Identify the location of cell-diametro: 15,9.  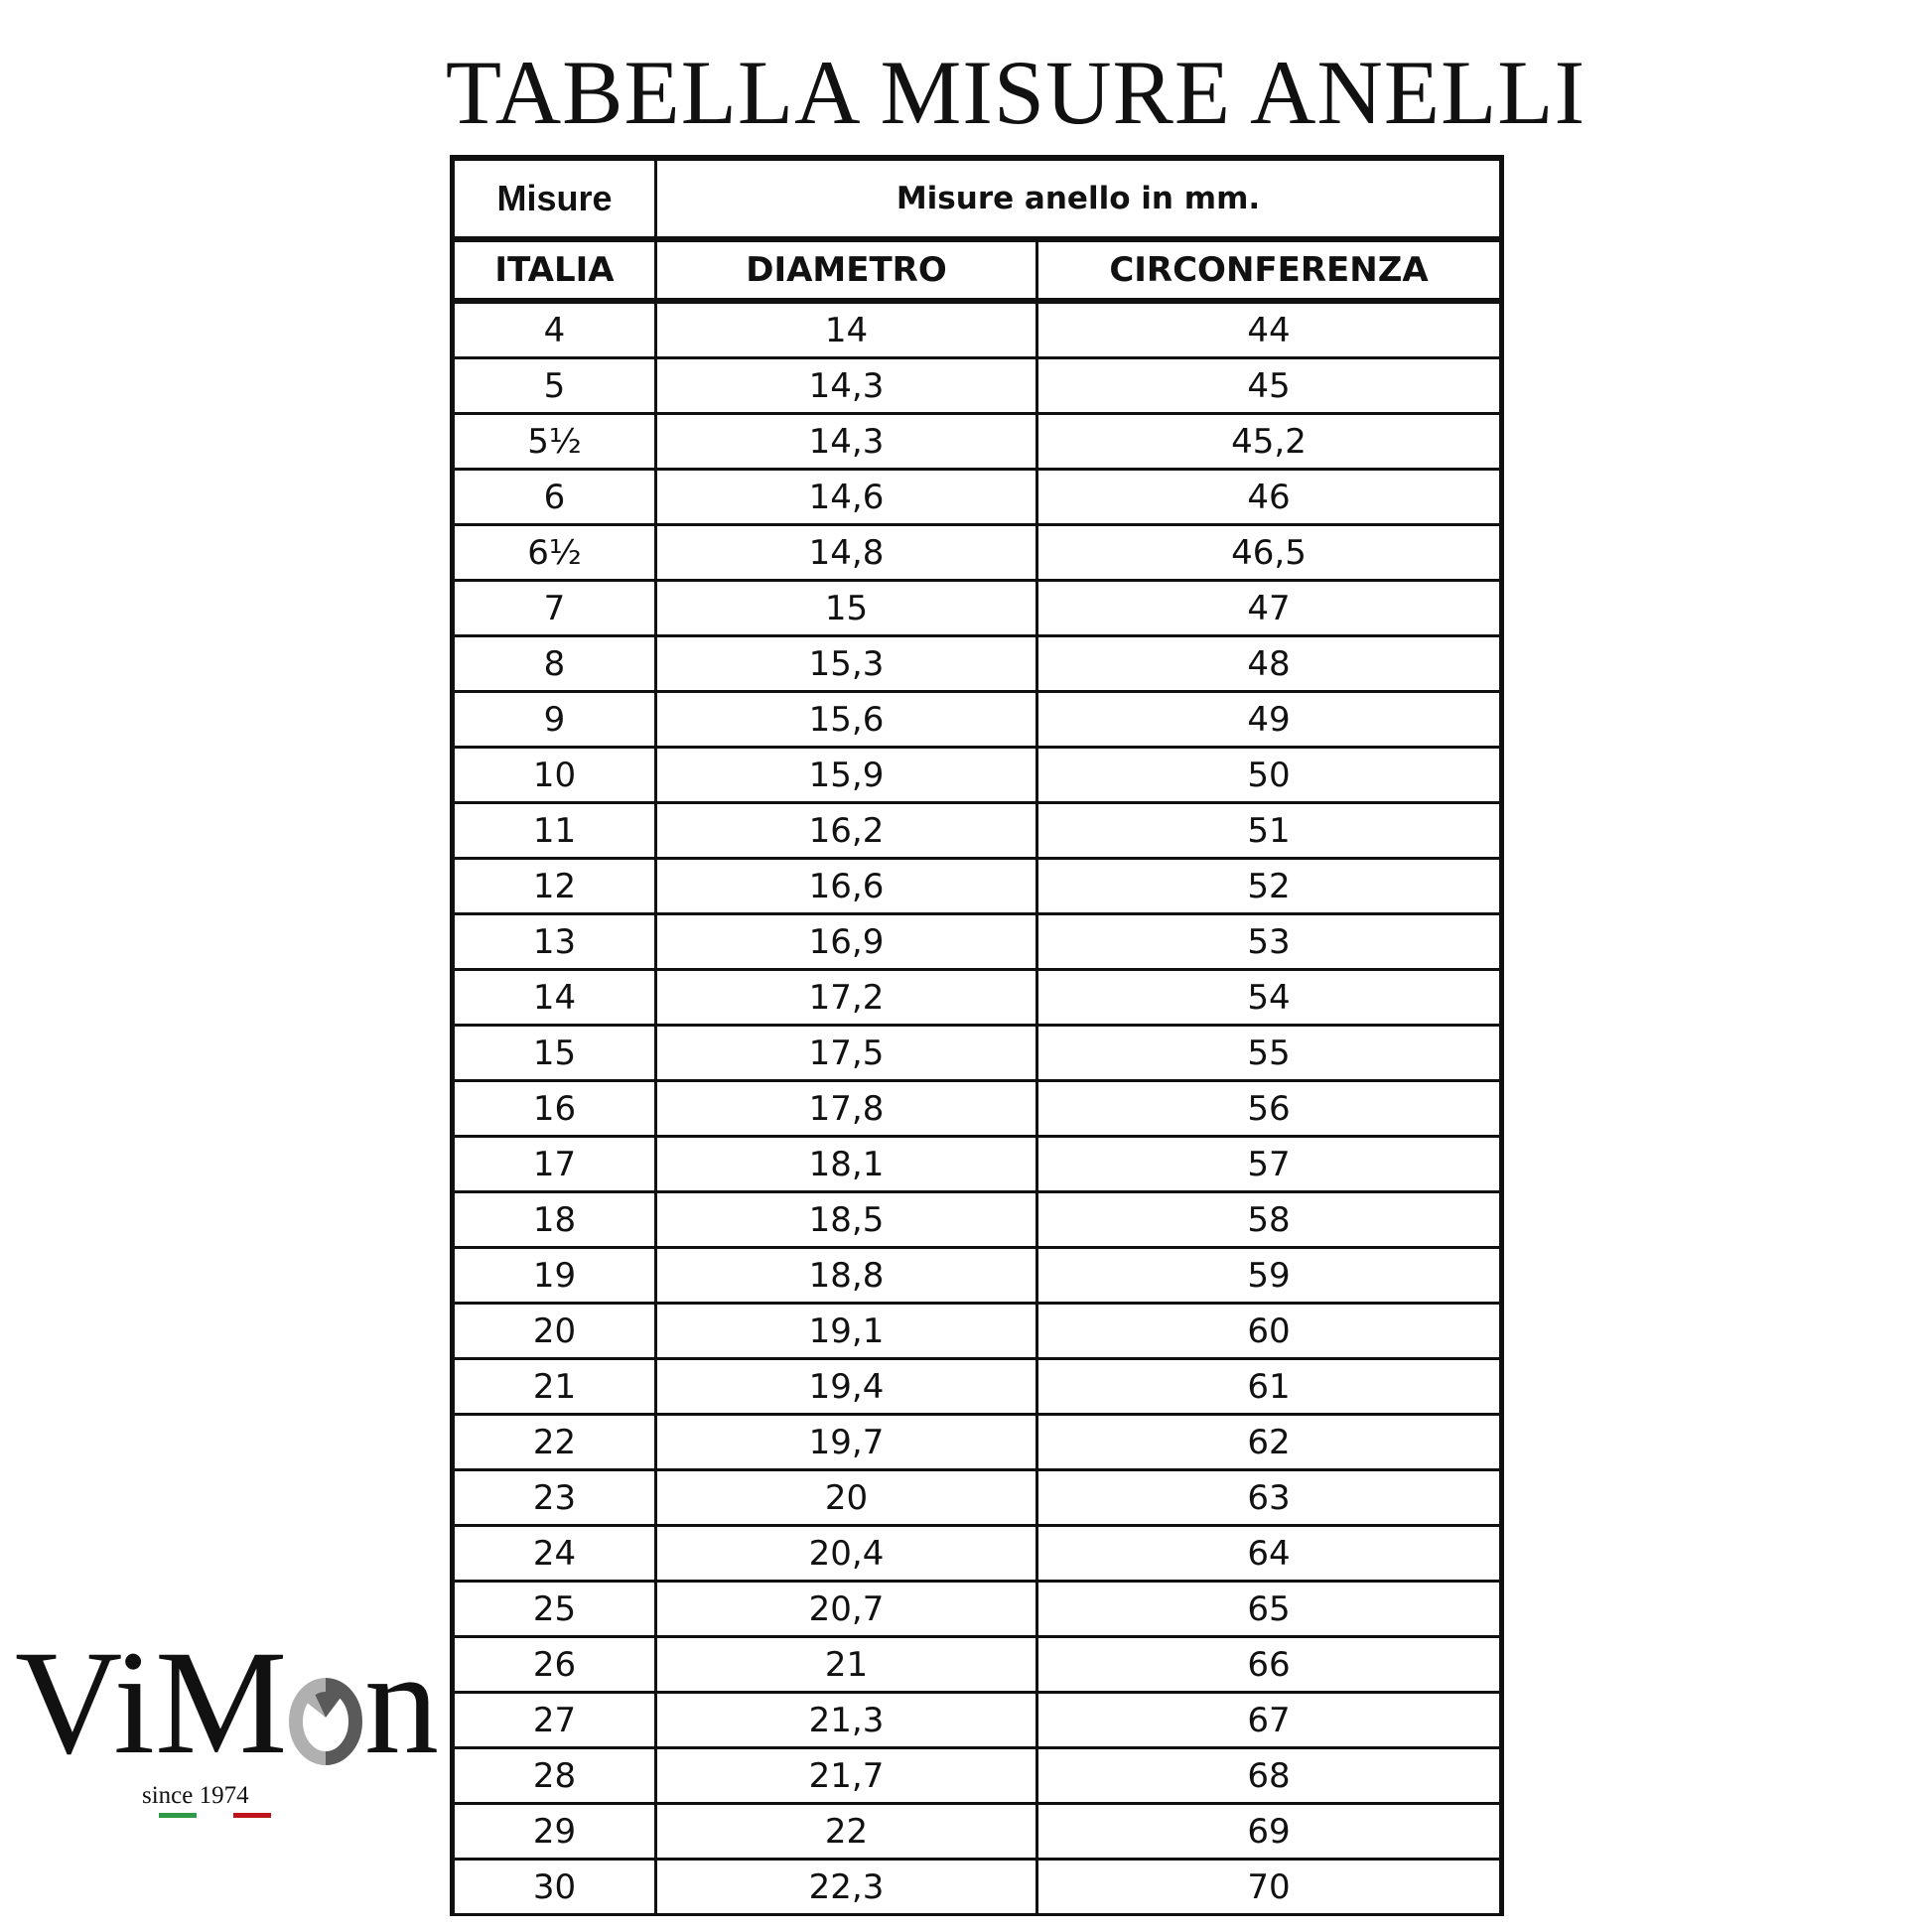
(846, 775).